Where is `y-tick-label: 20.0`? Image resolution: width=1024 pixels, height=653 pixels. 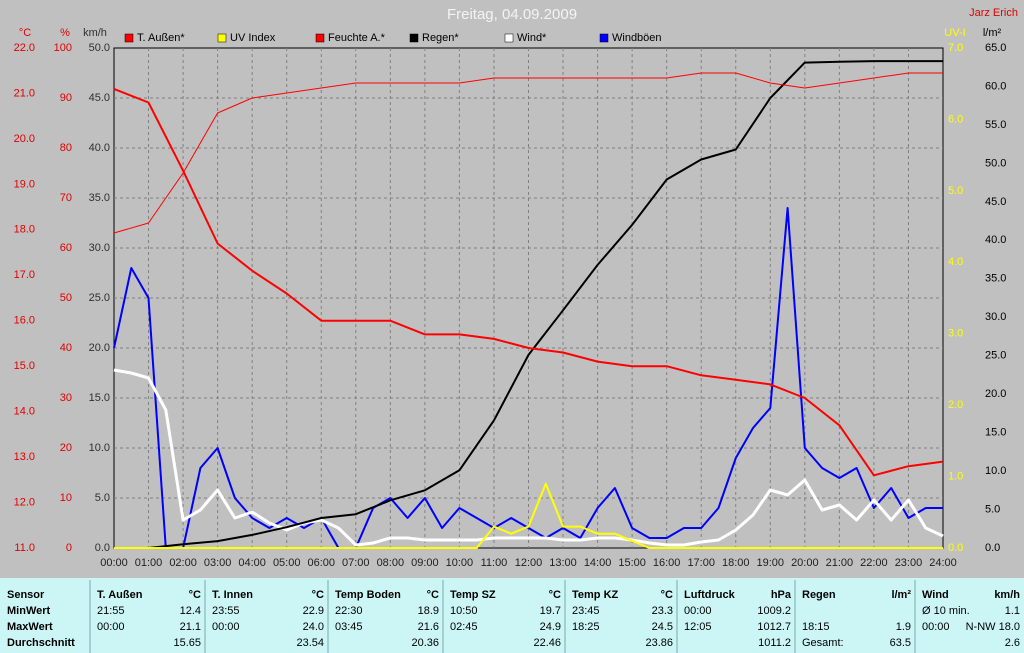 y-tick-label: 20.0 is located at coordinates (24, 139).